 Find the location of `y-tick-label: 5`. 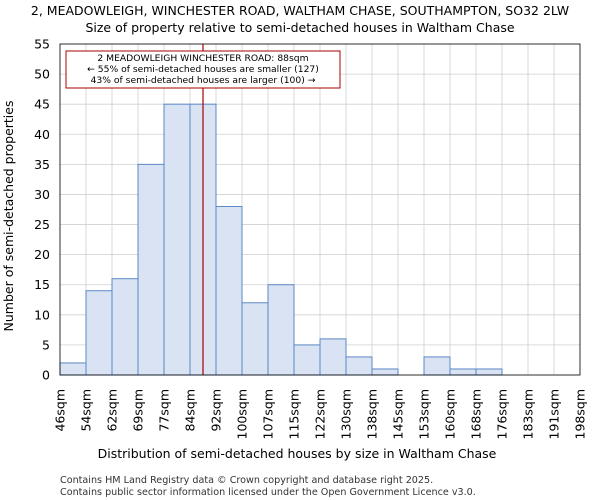

y-tick-label: 5 is located at coordinates (46, 344).